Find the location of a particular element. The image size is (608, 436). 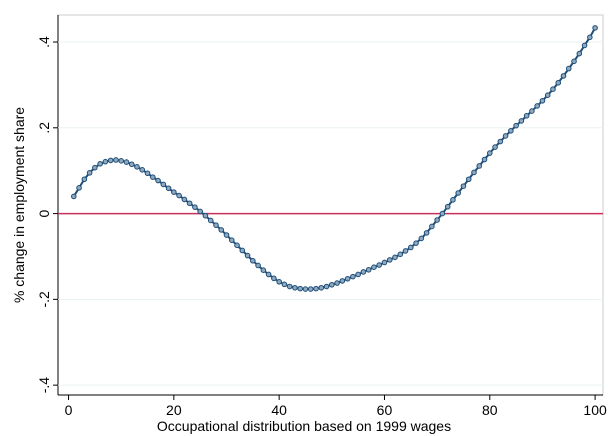

x-tick-label: 40 is located at coordinates (279, 410).